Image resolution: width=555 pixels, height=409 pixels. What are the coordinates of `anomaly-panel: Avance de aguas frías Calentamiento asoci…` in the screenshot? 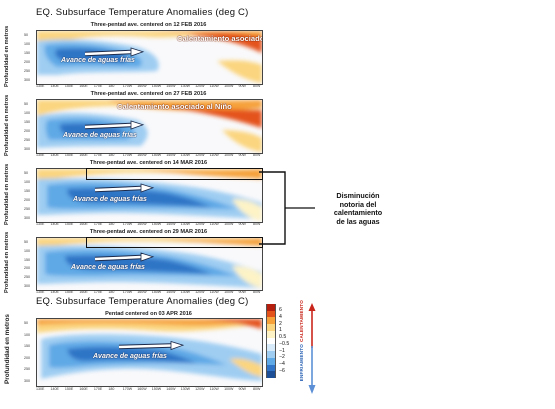 It's located at (149, 57).